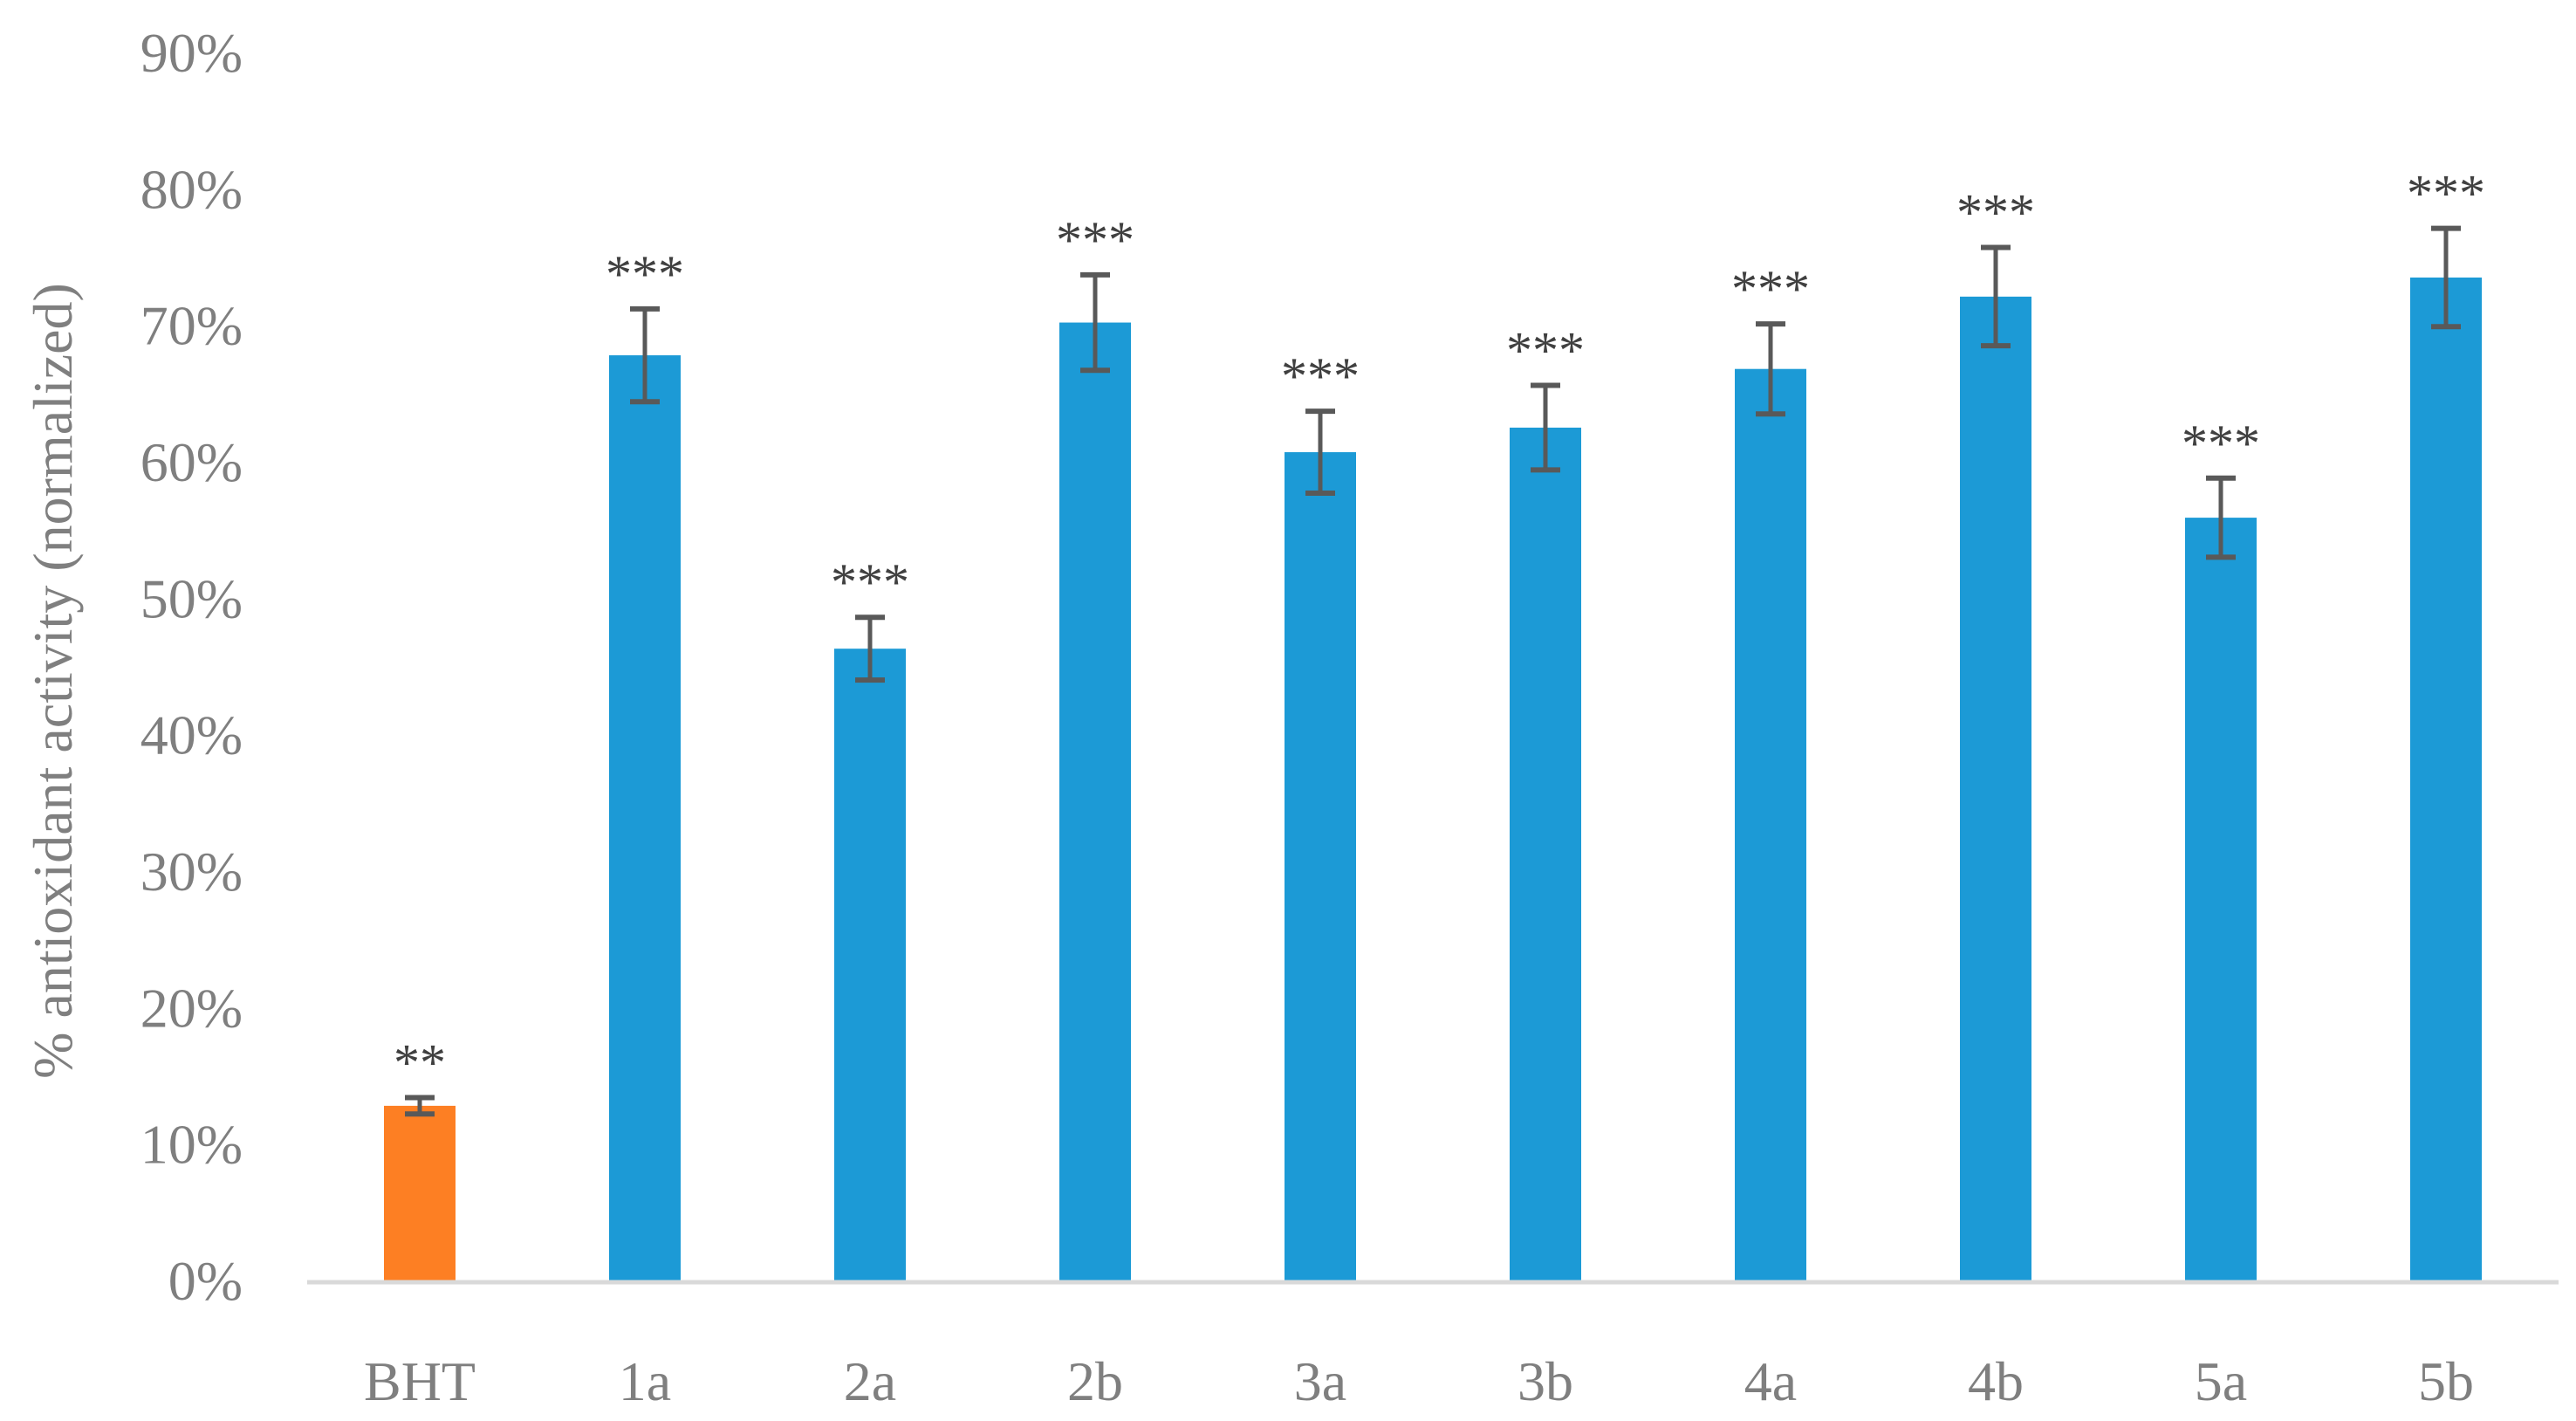 This screenshot has width=2576, height=1421. Describe the element at coordinates (1320, 1381) in the screenshot. I see `x-tick-label: 3a` at that location.